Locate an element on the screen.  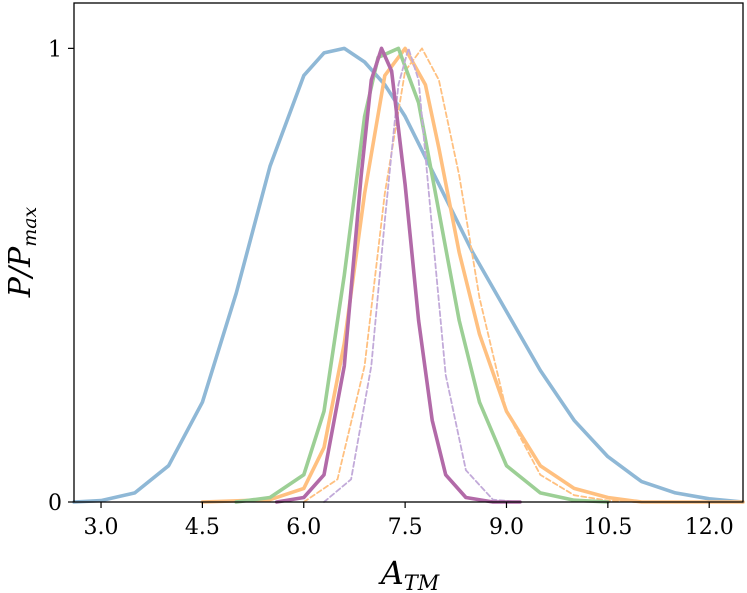
y-tick-label: 0 is located at coordinates (55, 503).